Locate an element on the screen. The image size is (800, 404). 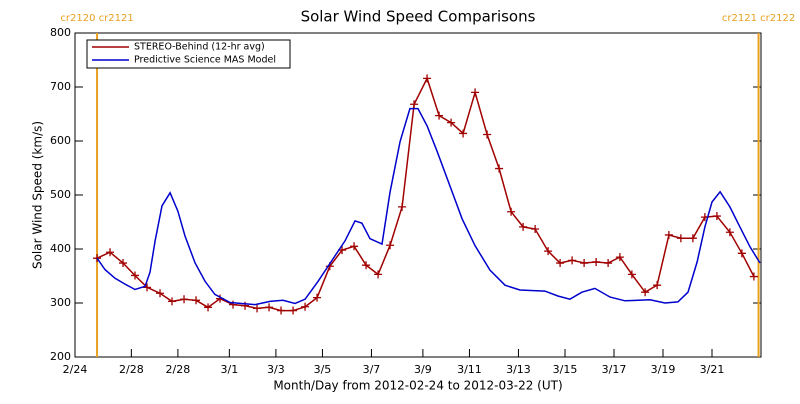
legend-box is located at coordinates (188, 54).